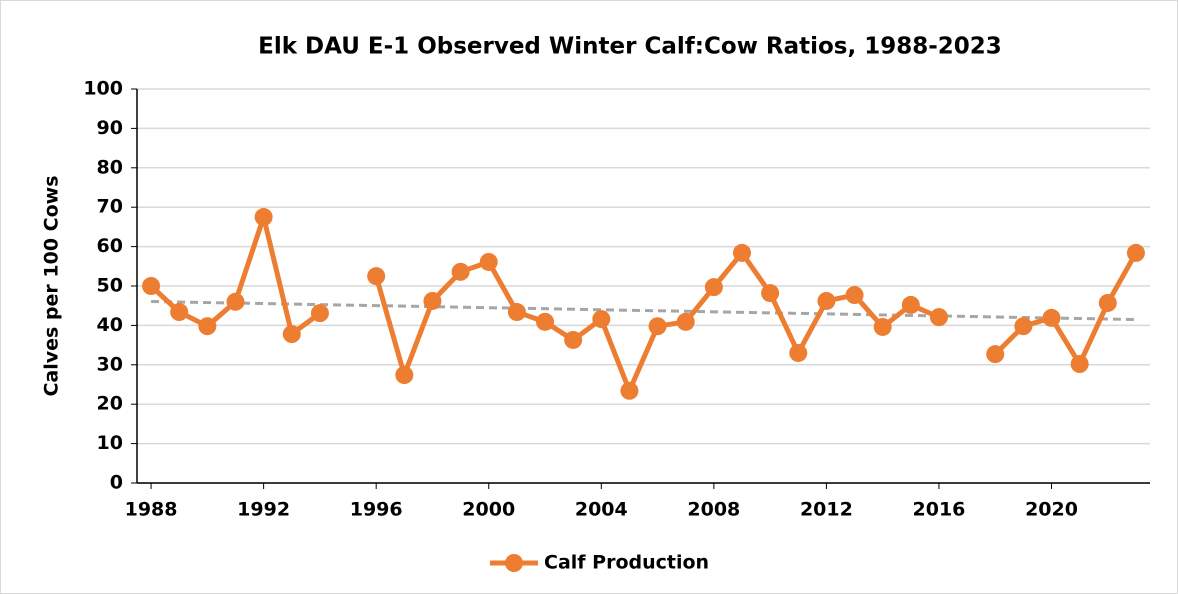 Image resolution: width=1178 pixels, height=594 pixels. What do you see at coordinates (626, 563) in the screenshot?
I see `legend-label: Calf Production` at bounding box center [626, 563].